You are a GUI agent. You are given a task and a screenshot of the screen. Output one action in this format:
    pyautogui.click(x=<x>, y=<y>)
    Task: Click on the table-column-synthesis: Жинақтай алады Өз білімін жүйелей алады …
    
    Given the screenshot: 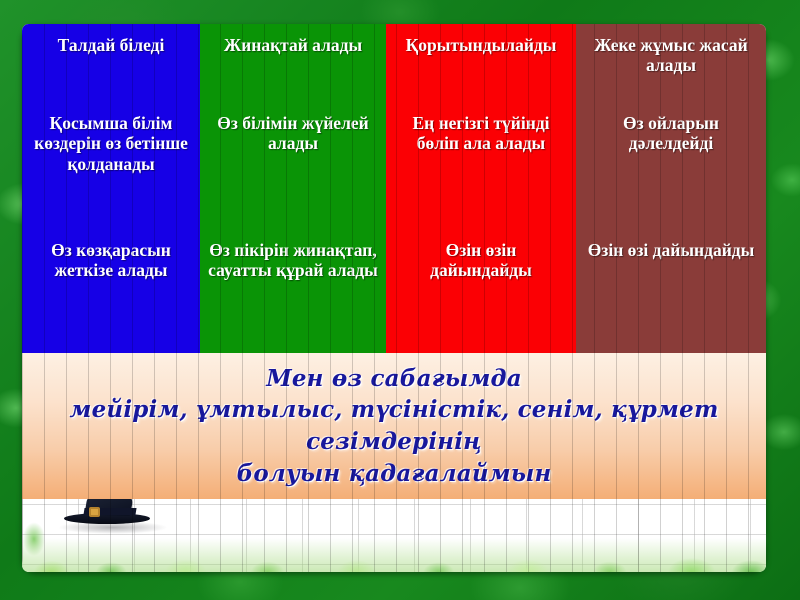 What is the action you would take?
    pyautogui.click(x=293, y=188)
    